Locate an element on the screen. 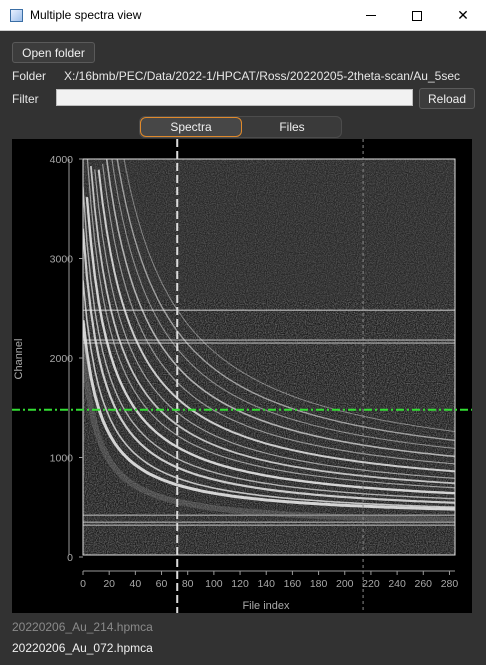 Image resolution: width=486 pixels, height=665 pixels. close-button: ✕ is located at coordinates (463, 15).